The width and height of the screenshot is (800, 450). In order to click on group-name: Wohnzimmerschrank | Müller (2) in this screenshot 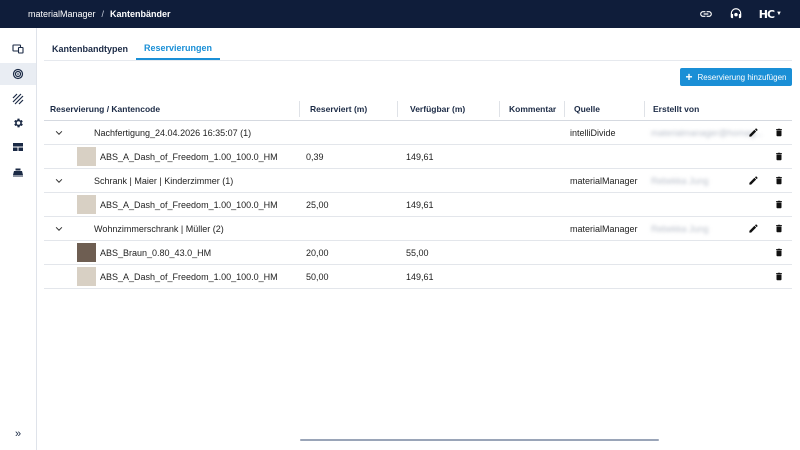, I will do `click(159, 228)`.